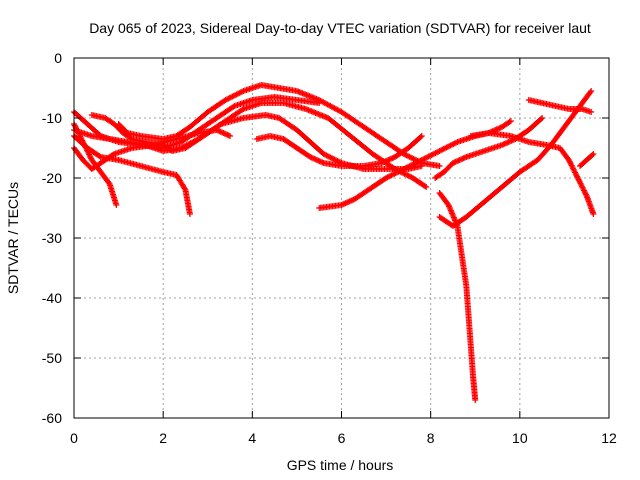  I want to click on x-tick-label: 6, so click(342, 438).